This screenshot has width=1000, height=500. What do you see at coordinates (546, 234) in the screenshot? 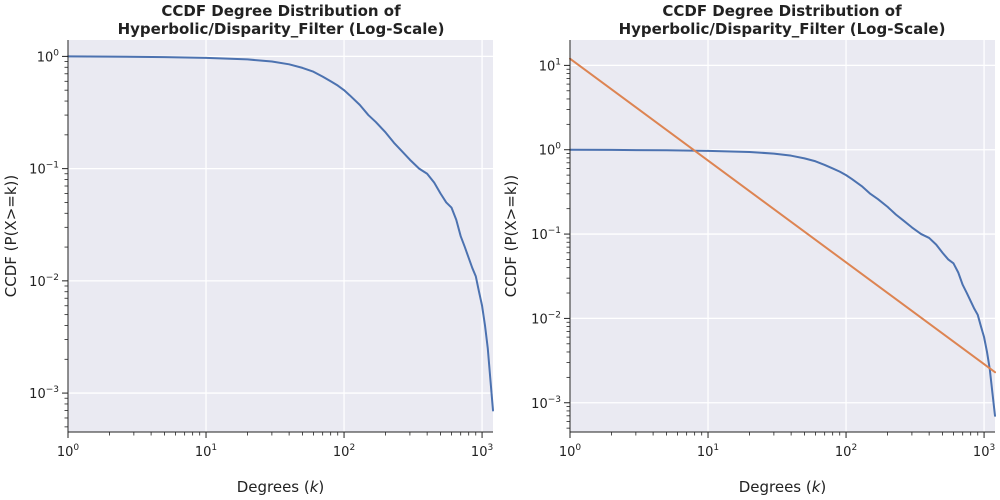
I see `y-tick-label-2: 10⁻¹` at bounding box center [546, 234].